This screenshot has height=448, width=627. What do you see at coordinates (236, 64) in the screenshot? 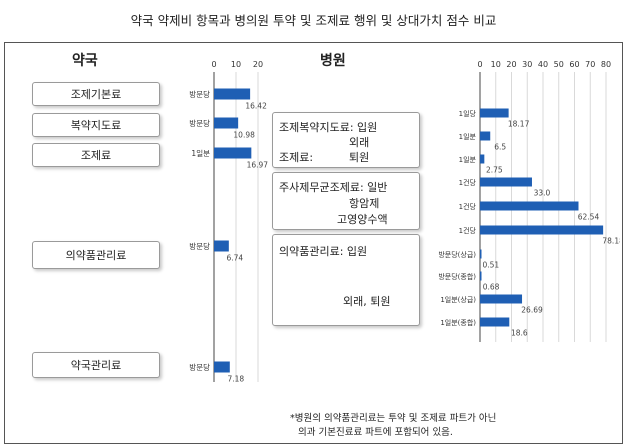
I see `pharmacy-tick-label: 10` at bounding box center [236, 64].